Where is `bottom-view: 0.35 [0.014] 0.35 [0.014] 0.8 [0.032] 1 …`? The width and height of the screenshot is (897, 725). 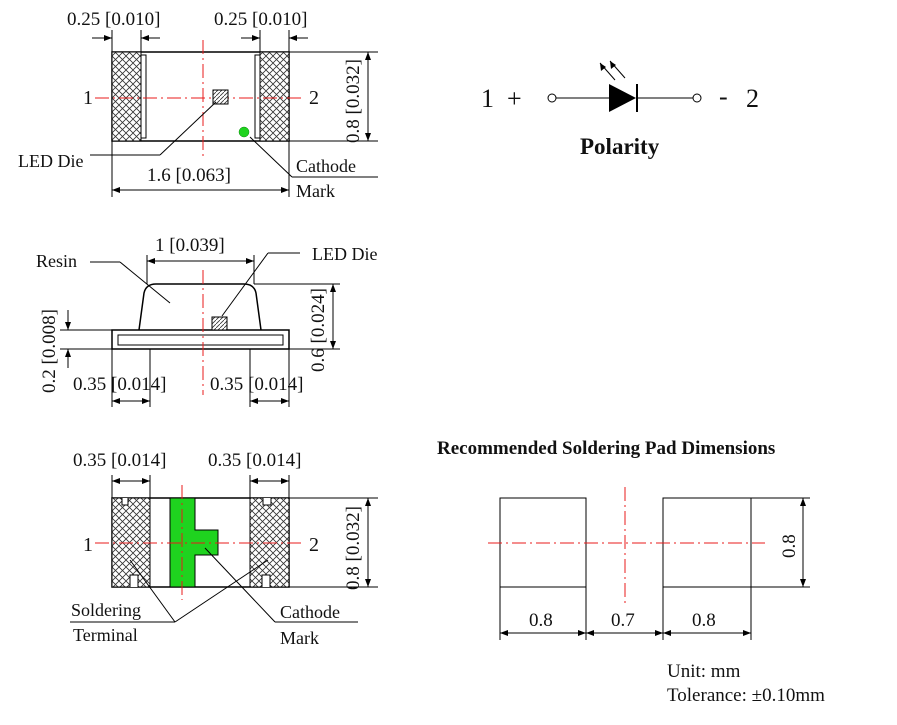 bottom-view: 0.35 [0.014] 0.35 [0.014] 0.8 [0.032] 1 … is located at coordinates (224, 549).